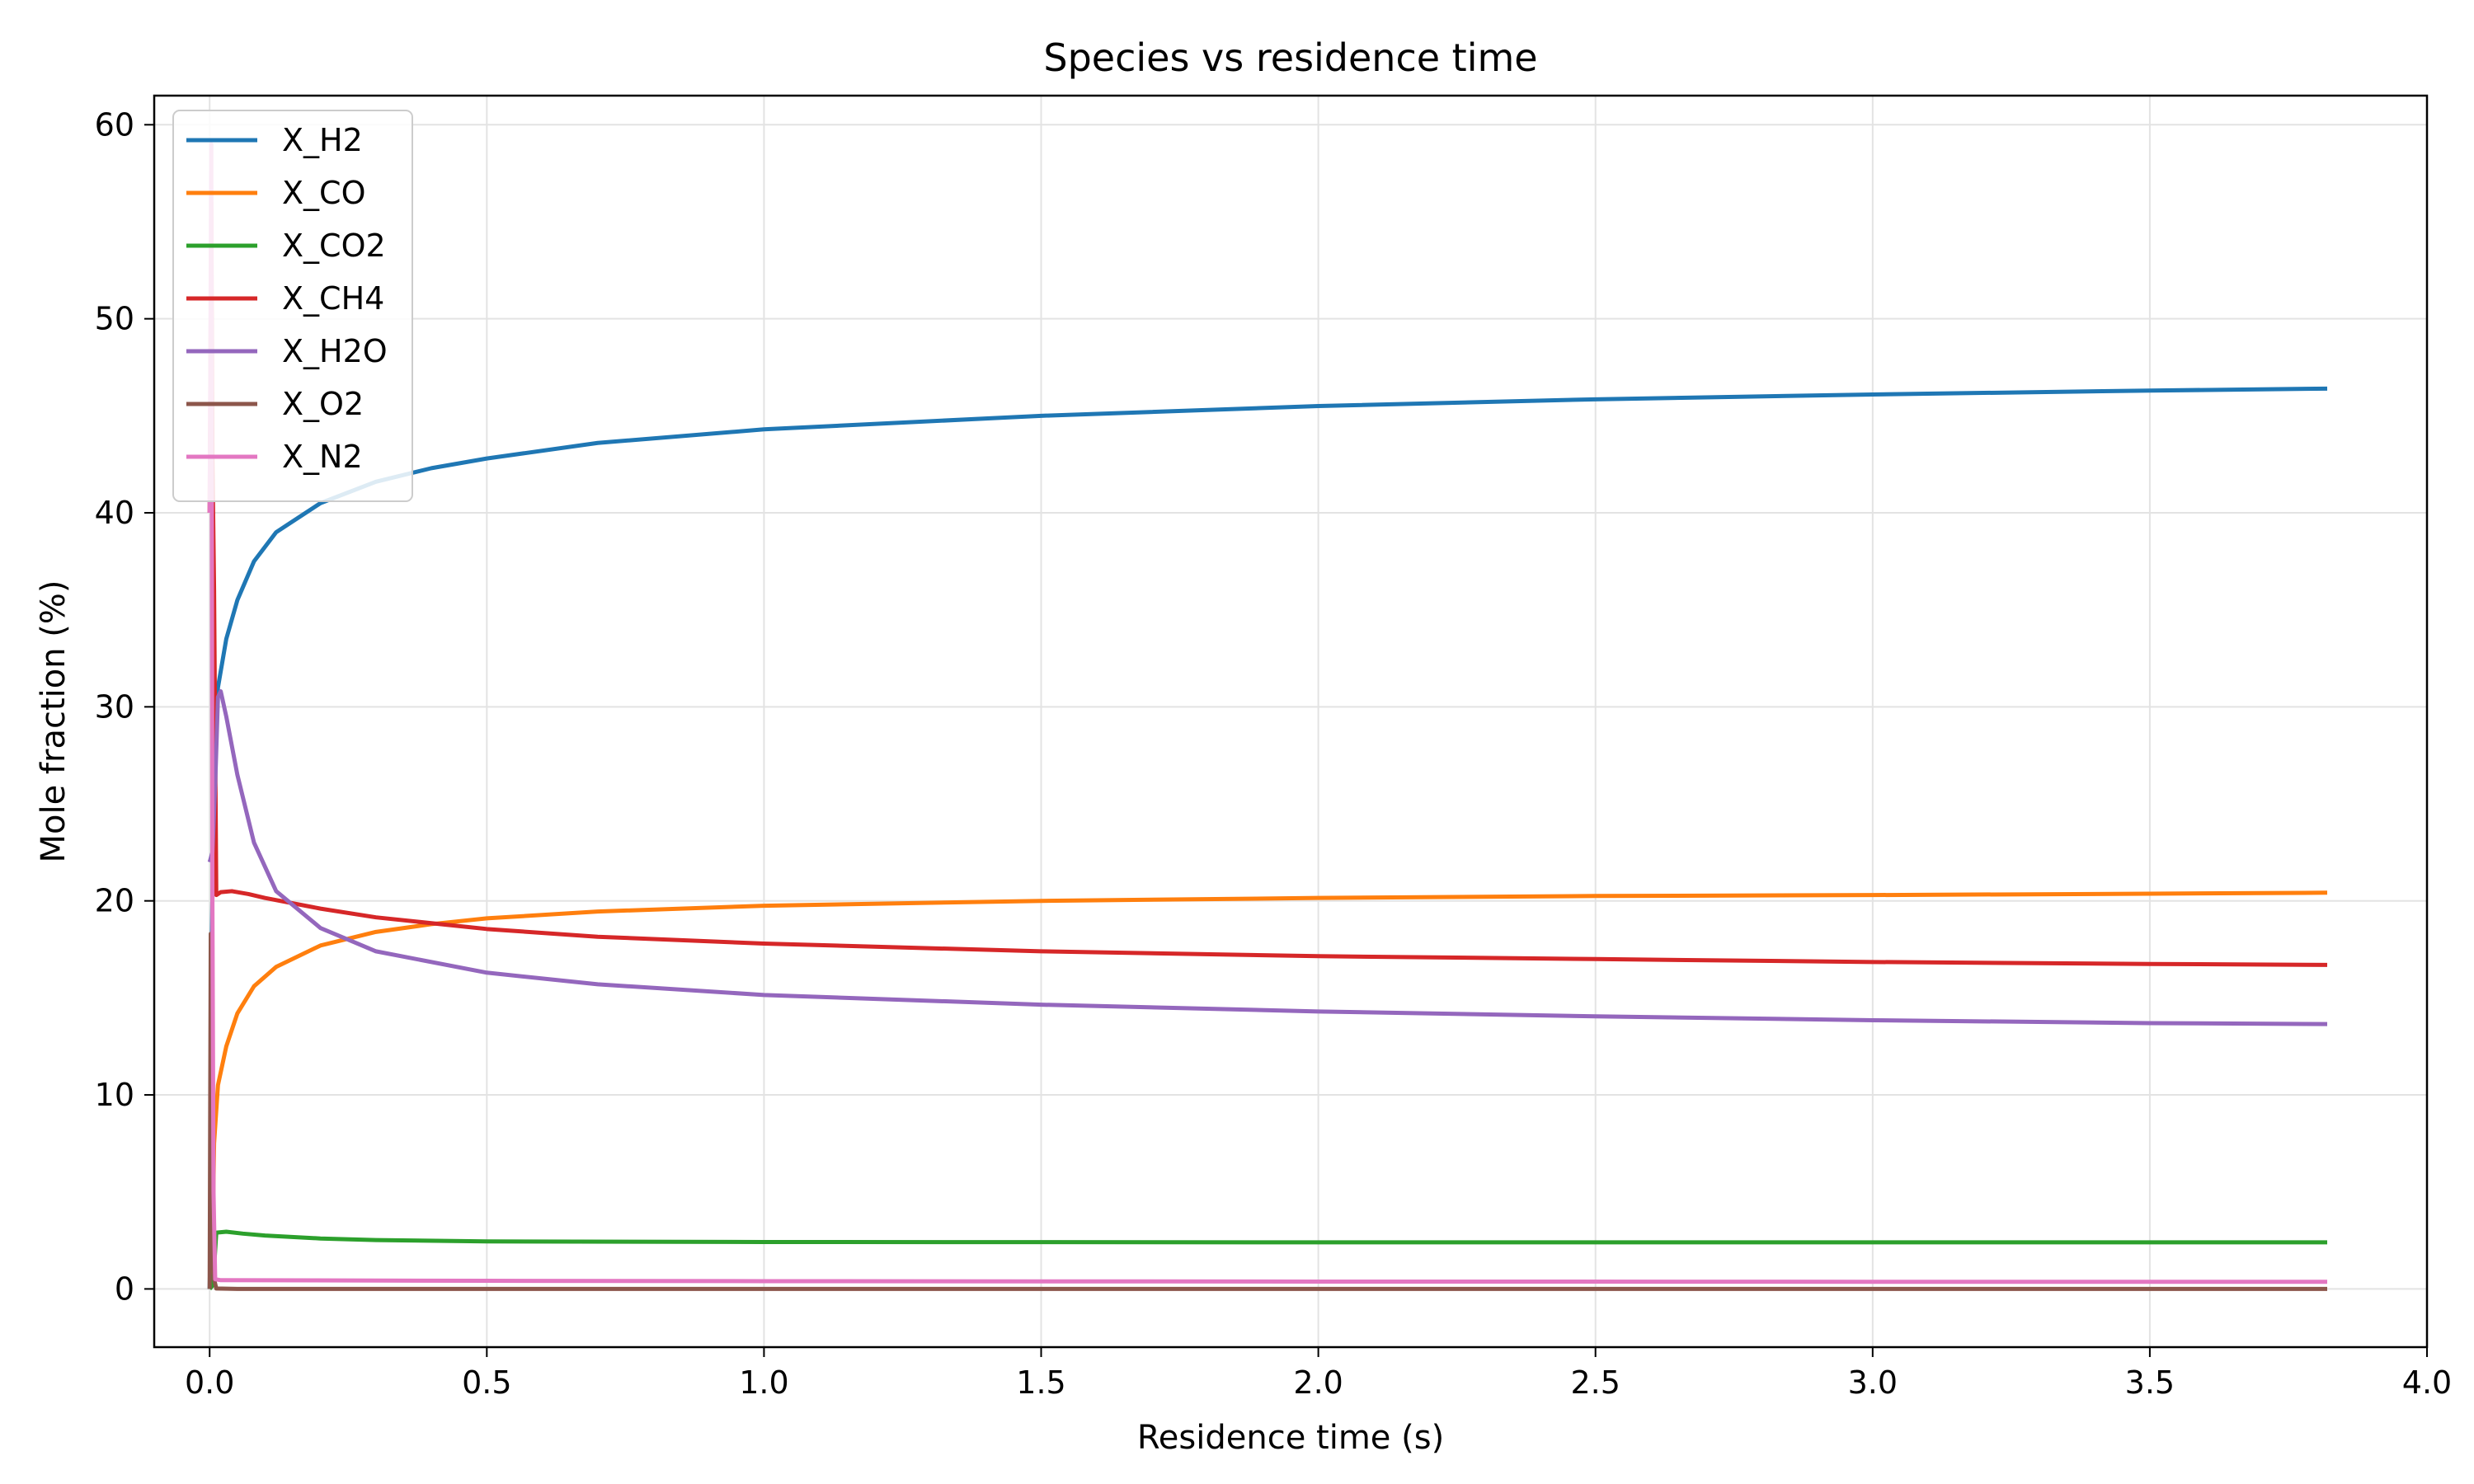  I want to click on legend-label-x-o2: X_O2, so click(323, 404).